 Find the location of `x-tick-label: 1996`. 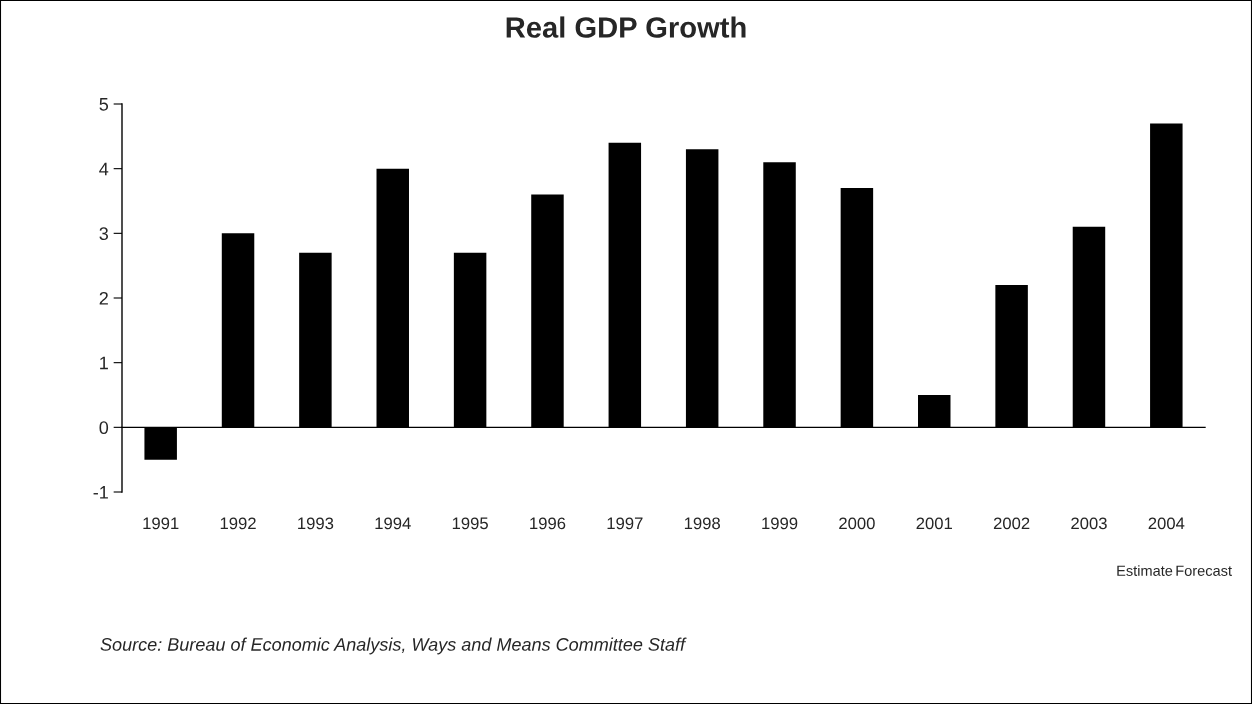

x-tick-label: 1996 is located at coordinates (548, 523).